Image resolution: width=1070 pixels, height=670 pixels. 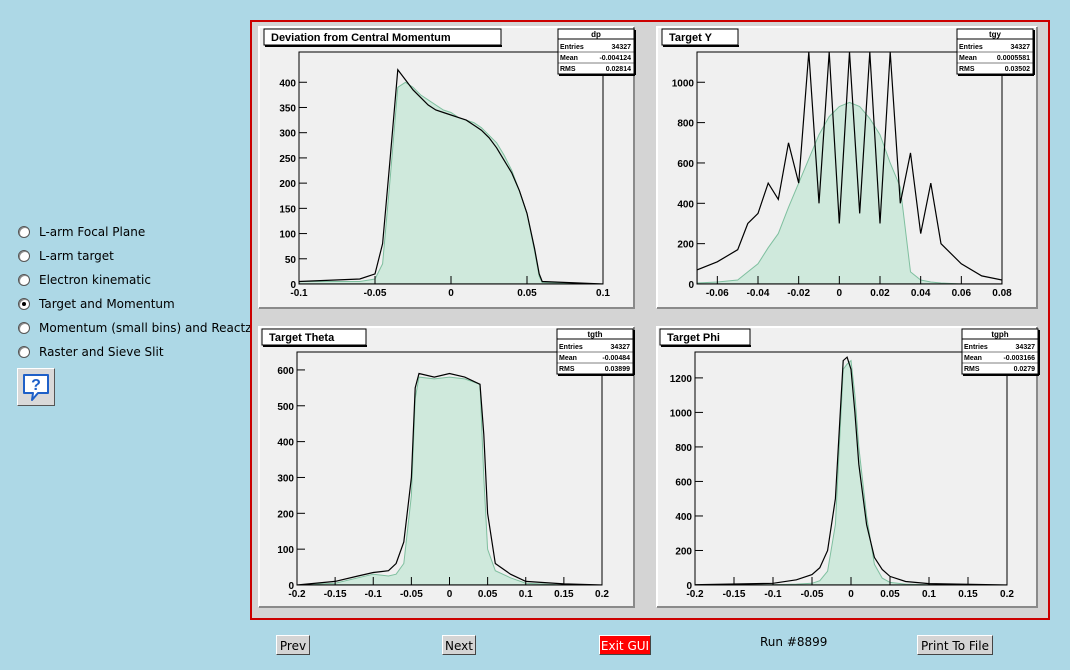 I want to click on stats-name: tgth, so click(x=594, y=334).